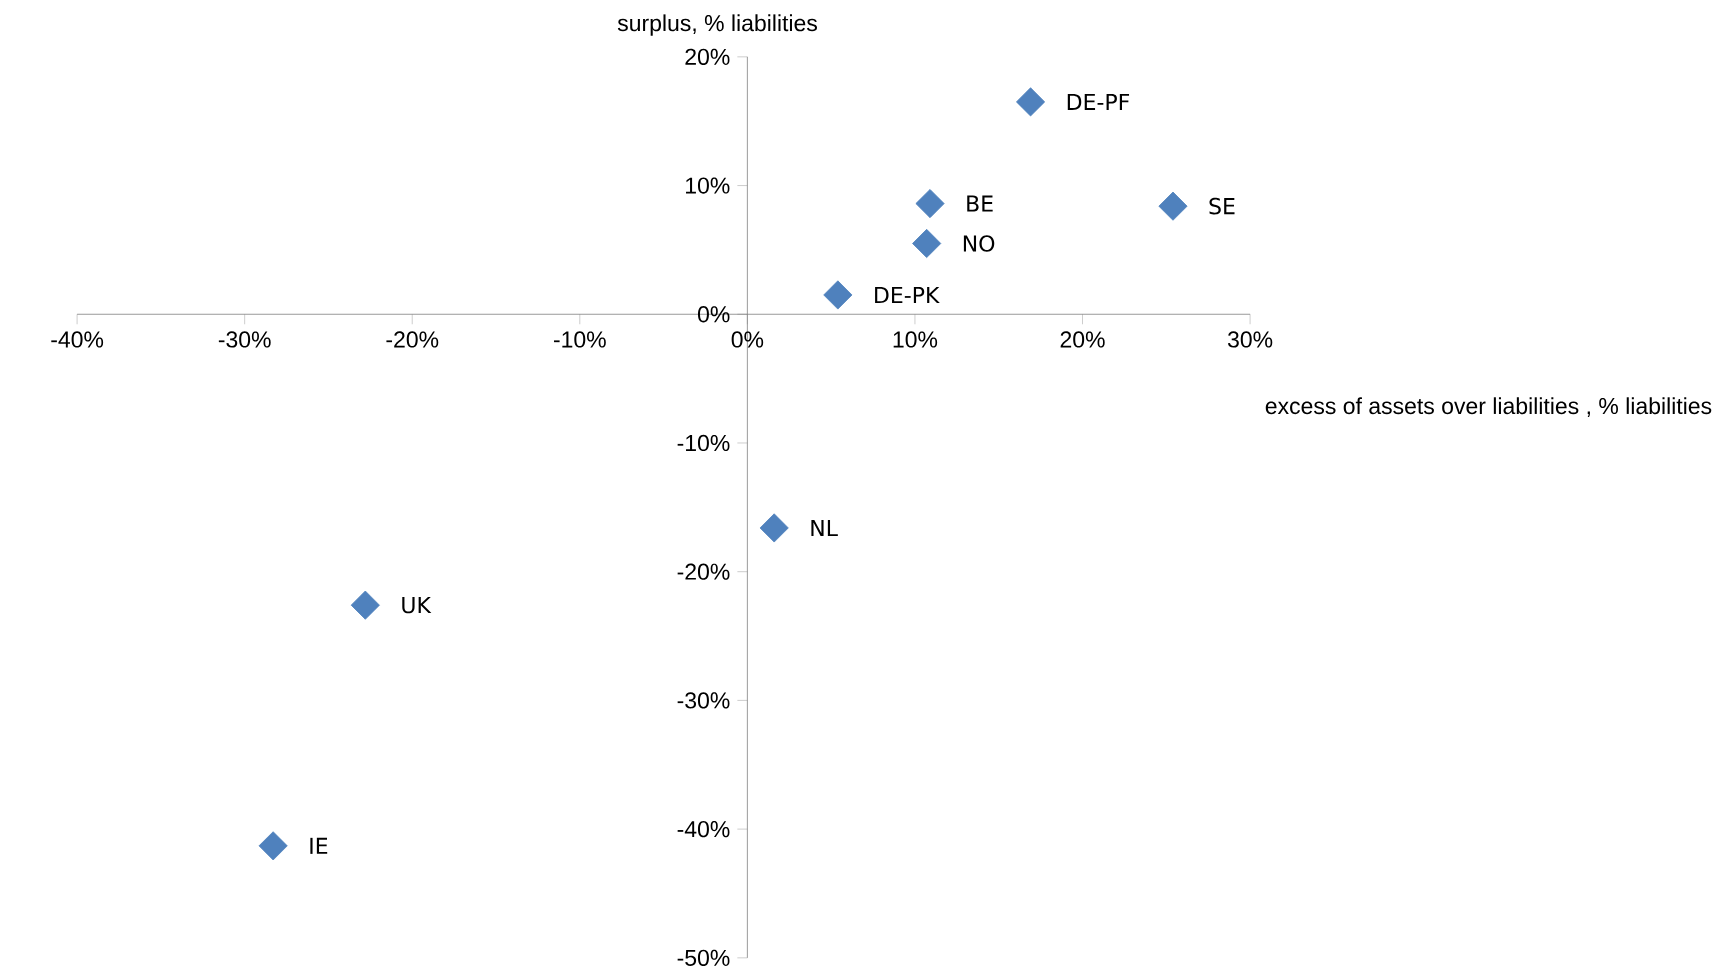 This screenshot has width=1724, height=973. I want to click on annotation: DE-PK, so click(907, 295).